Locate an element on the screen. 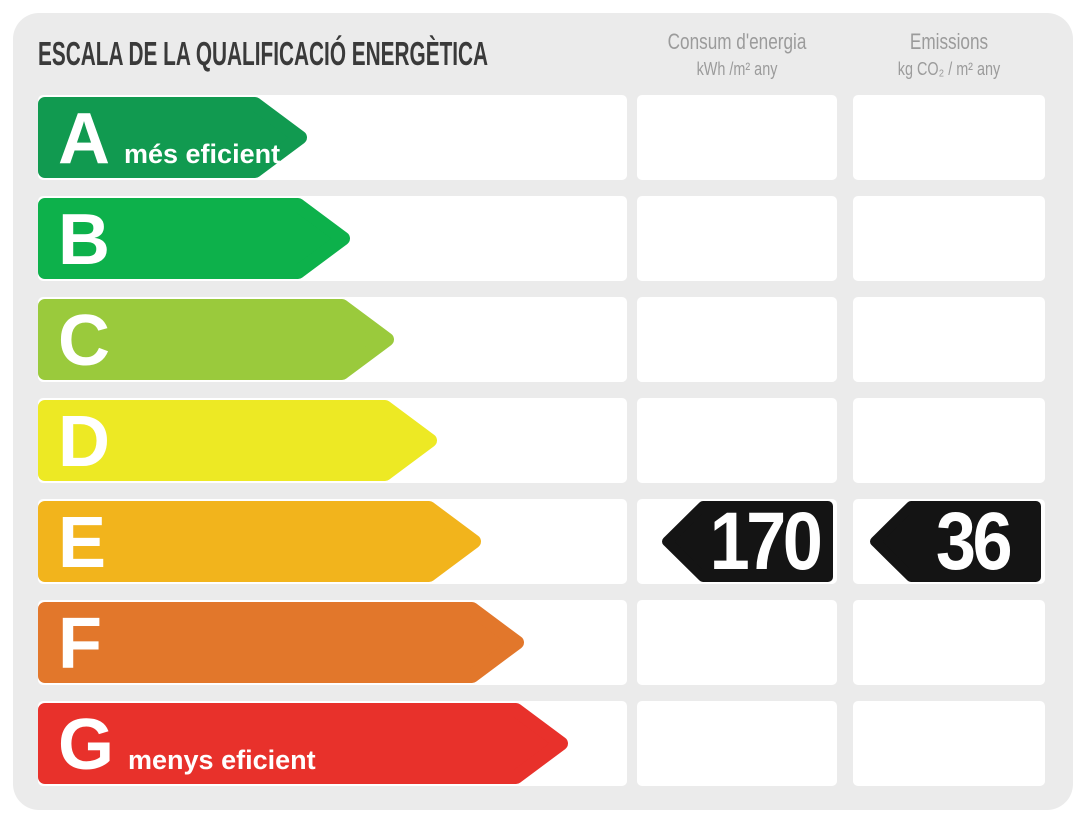  consum-cell-f is located at coordinates (737, 642).